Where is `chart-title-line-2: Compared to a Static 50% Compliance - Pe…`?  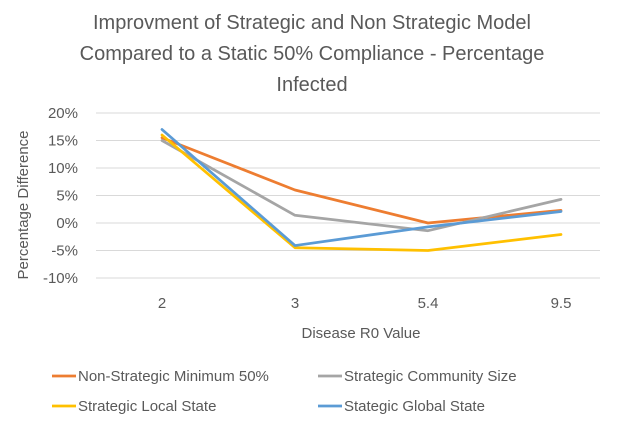 chart-title-line-2: Compared to a Static 50% Compliance - Pe… is located at coordinates (312, 54).